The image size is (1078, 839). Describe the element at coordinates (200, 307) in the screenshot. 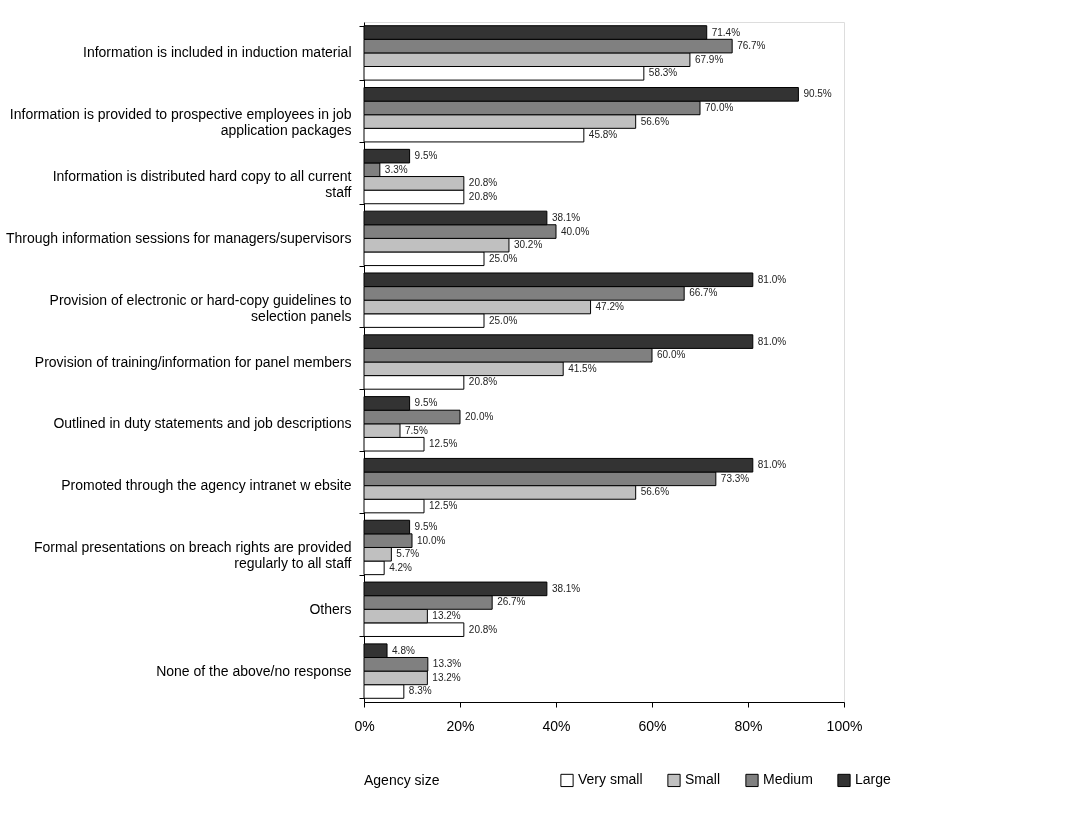

I see `y-tick-label: Provision of electronic or hard-copy guidelines to selection panels` at that location.